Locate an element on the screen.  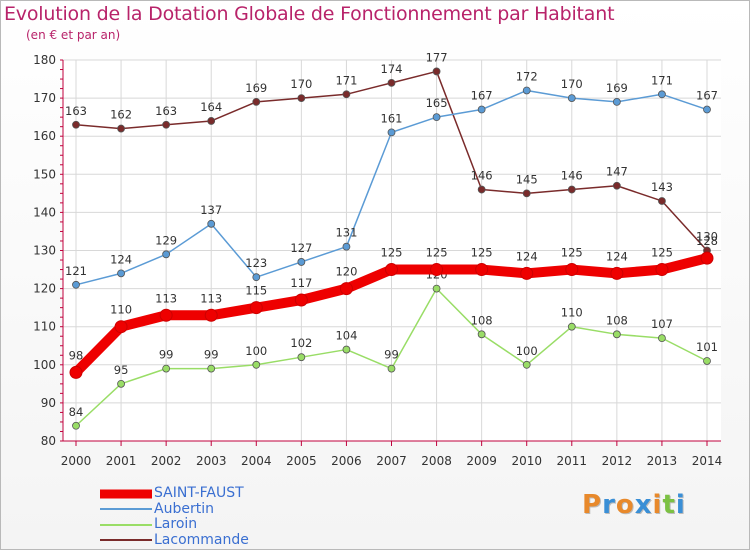
data-label-saint-faust-2014: 128 is located at coordinates (707, 241).